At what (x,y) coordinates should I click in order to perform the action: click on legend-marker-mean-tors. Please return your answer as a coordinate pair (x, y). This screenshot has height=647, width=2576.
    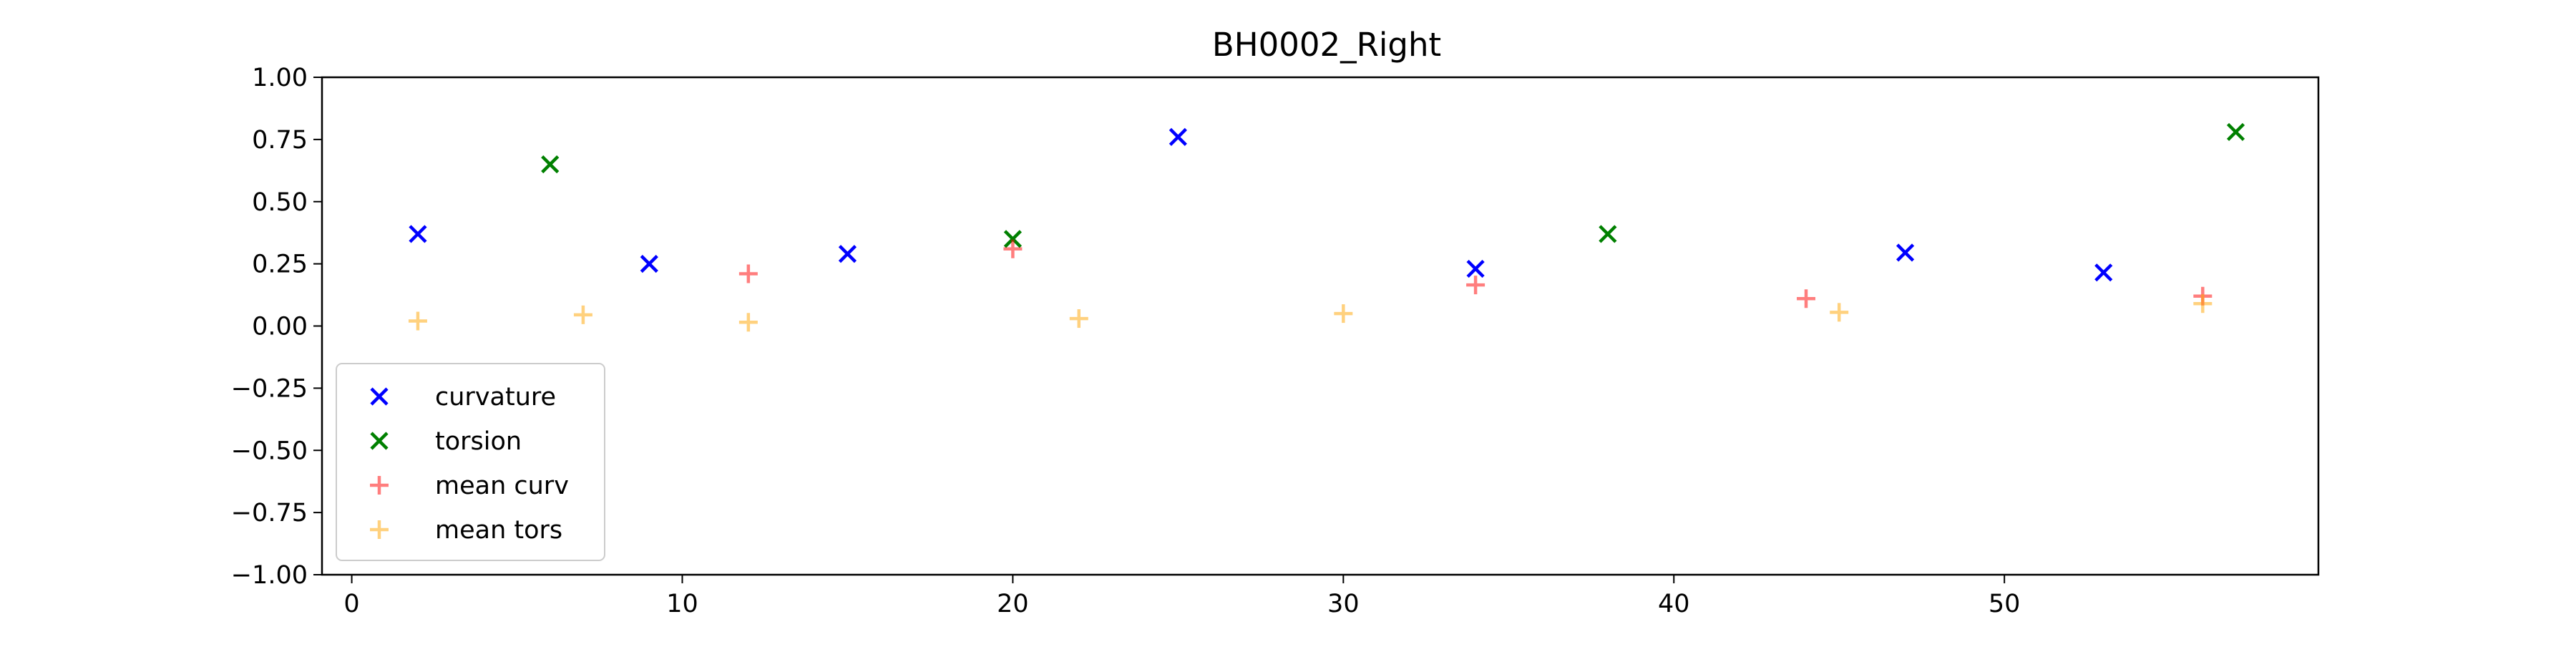
    Looking at the image, I should click on (379, 529).